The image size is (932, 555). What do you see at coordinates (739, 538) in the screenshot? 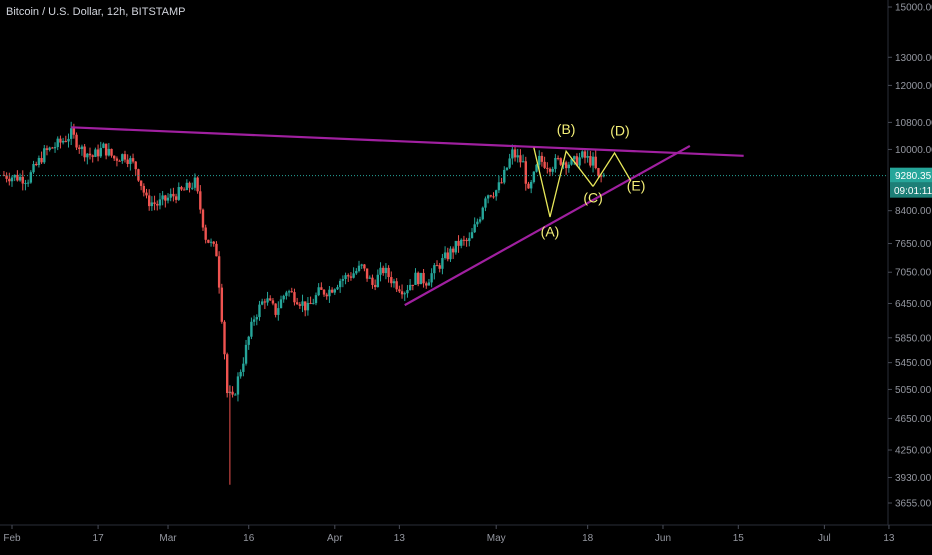
I see `time-tick-label: 15` at bounding box center [739, 538].